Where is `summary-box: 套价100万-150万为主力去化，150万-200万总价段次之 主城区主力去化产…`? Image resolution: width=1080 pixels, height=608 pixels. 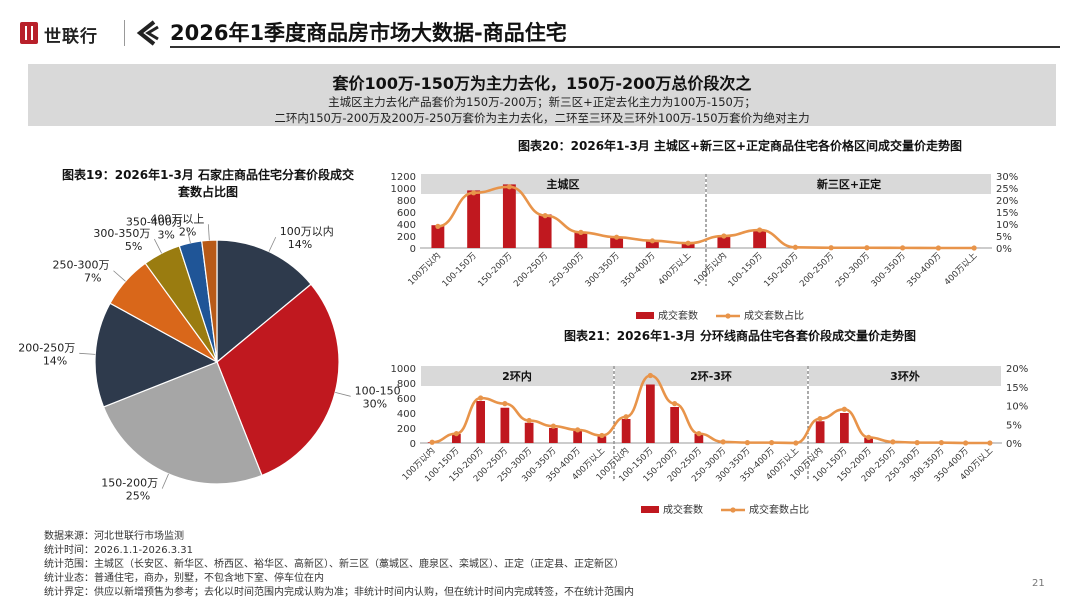
summary-box: 套价100万-150万为主力去化，150万-200万总价段次之 主城区主力去化产… is located at coordinates (542, 95).